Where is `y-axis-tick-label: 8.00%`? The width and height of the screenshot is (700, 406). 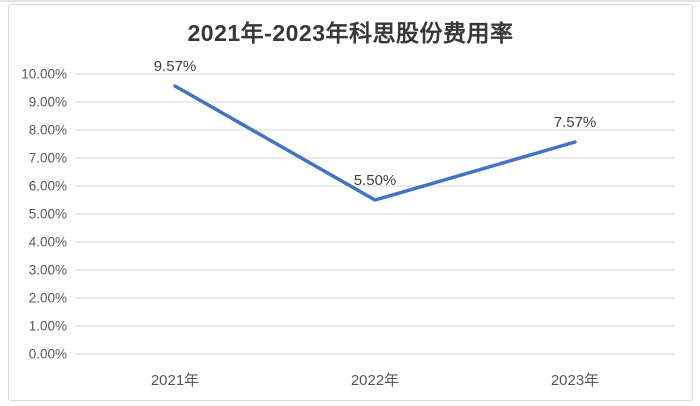
y-axis-tick-label: 8.00% is located at coordinates (48, 130).